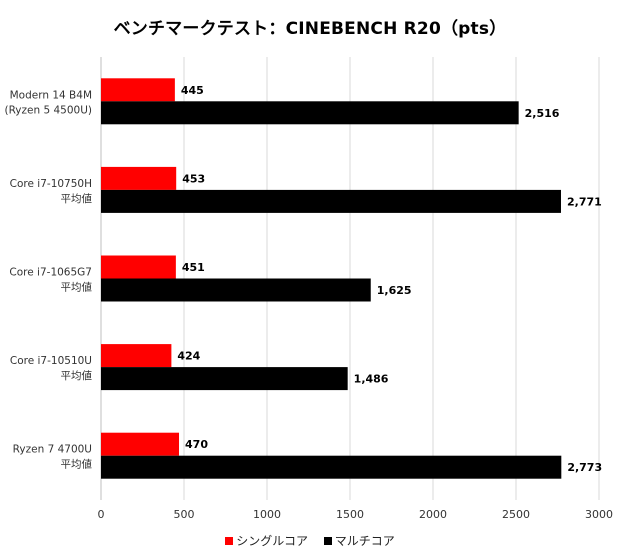 The image size is (620, 555). Describe the element at coordinates (51, 361) in the screenshot. I see `category-label: Core i7-10510U` at that location.